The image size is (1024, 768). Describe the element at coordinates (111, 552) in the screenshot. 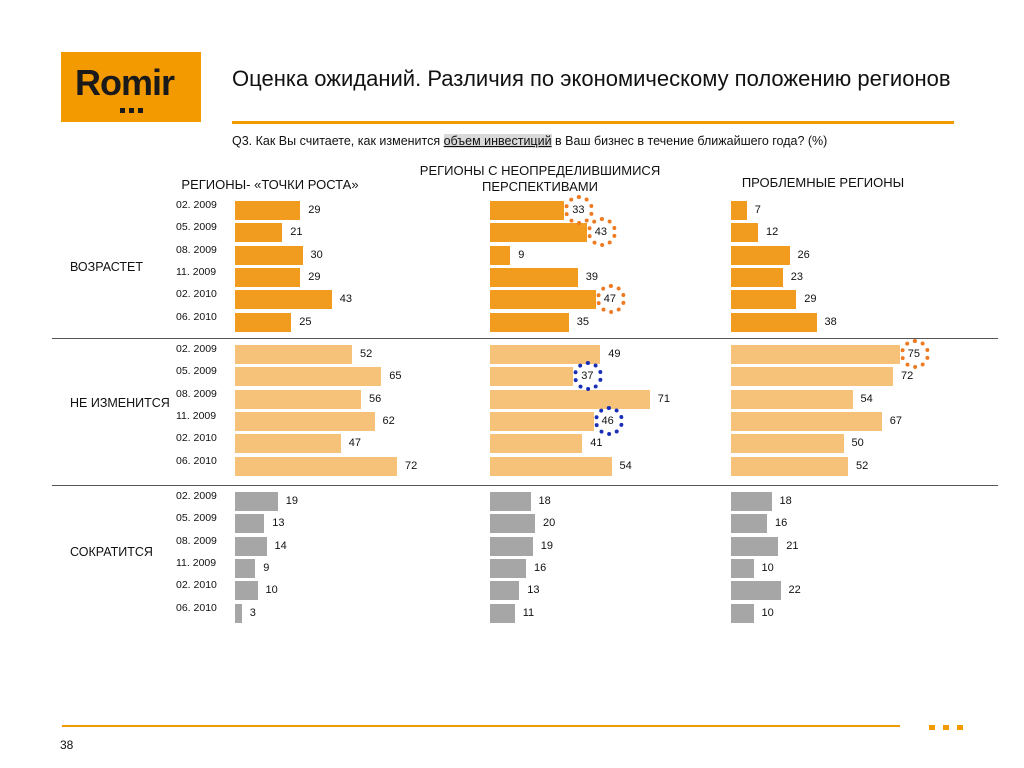

I see `group-label-shrink: СОКРАТИТСЯ` at that location.